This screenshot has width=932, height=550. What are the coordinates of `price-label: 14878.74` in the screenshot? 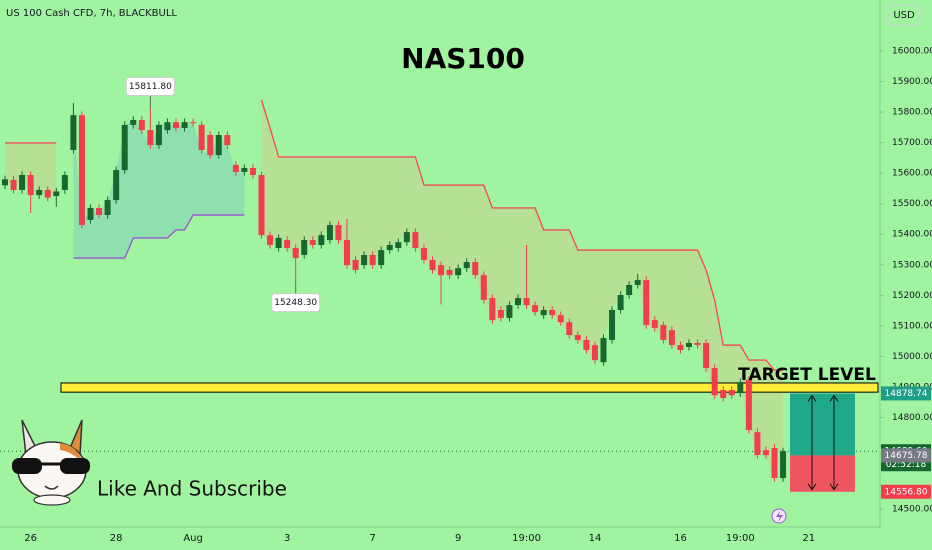 It's located at (906, 394).